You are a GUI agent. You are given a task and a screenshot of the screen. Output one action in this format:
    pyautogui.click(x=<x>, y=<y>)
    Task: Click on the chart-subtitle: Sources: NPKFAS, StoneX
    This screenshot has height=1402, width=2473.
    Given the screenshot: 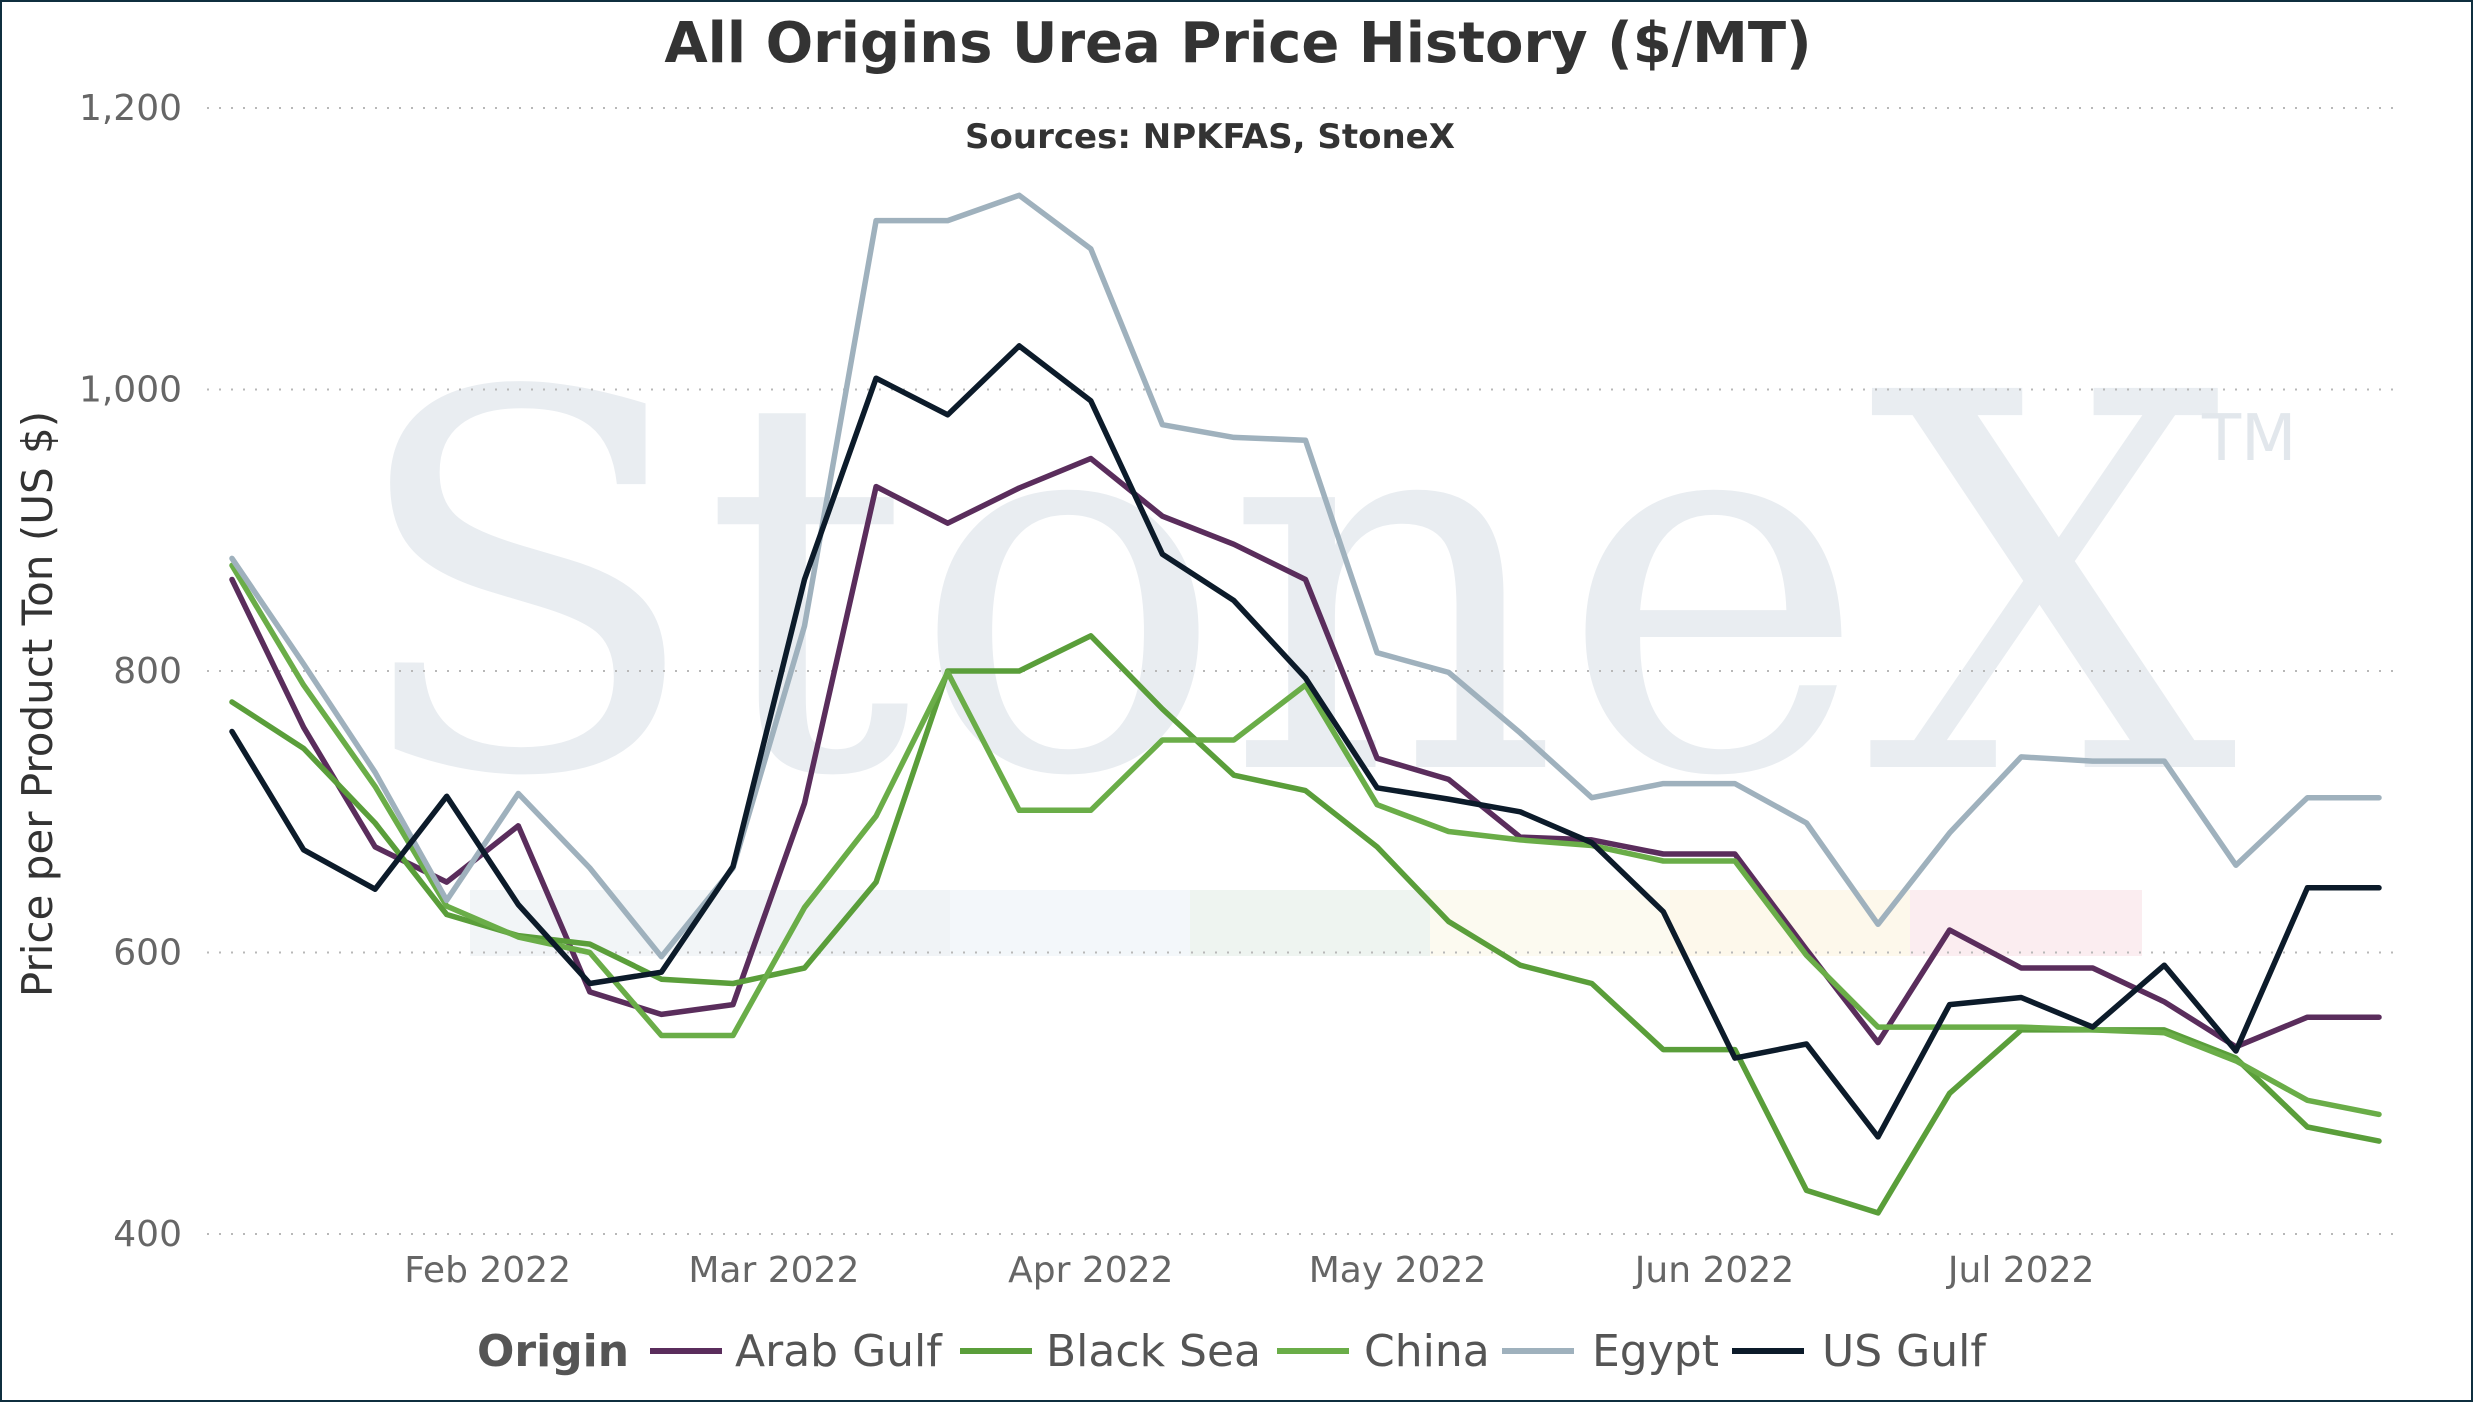 What is the action you would take?
    pyautogui.click(x=1210, y=137)
    